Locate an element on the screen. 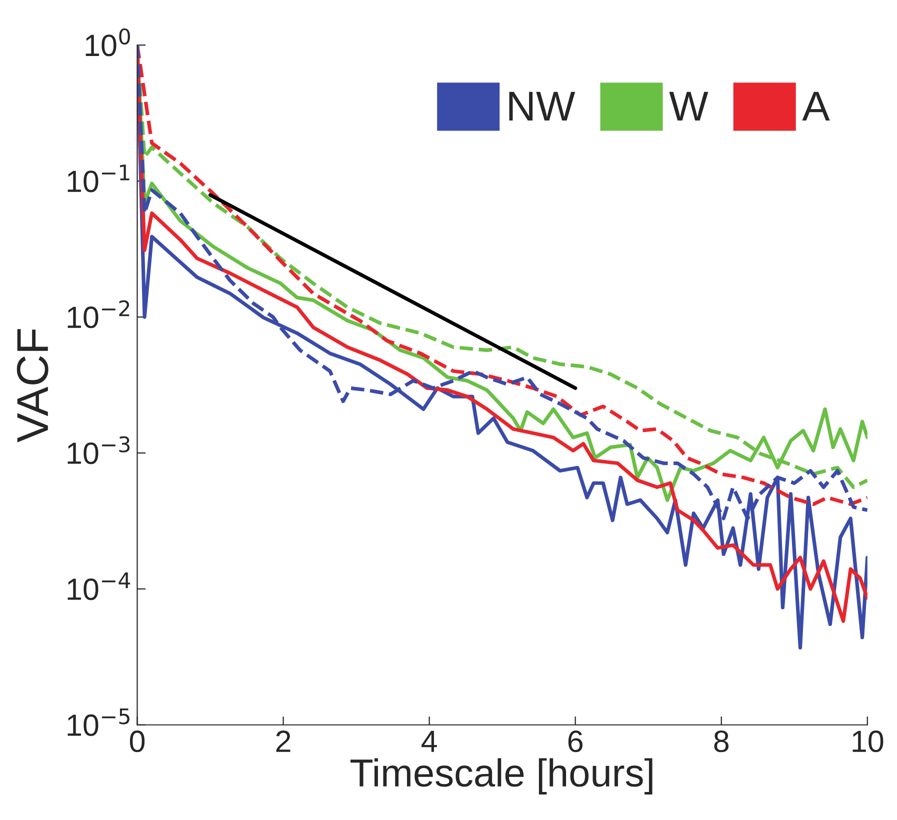 The width and height of the screenshot is (897, 820). x-tick-label: 2 is located at coordinates (283, 741).